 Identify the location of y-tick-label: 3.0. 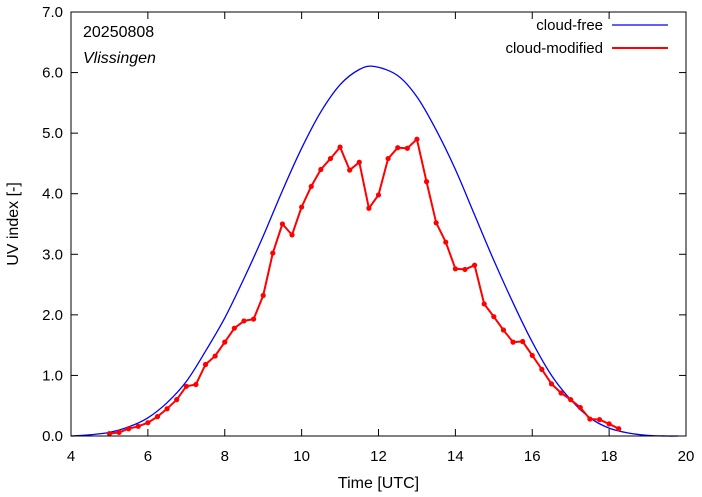
(52, 254).